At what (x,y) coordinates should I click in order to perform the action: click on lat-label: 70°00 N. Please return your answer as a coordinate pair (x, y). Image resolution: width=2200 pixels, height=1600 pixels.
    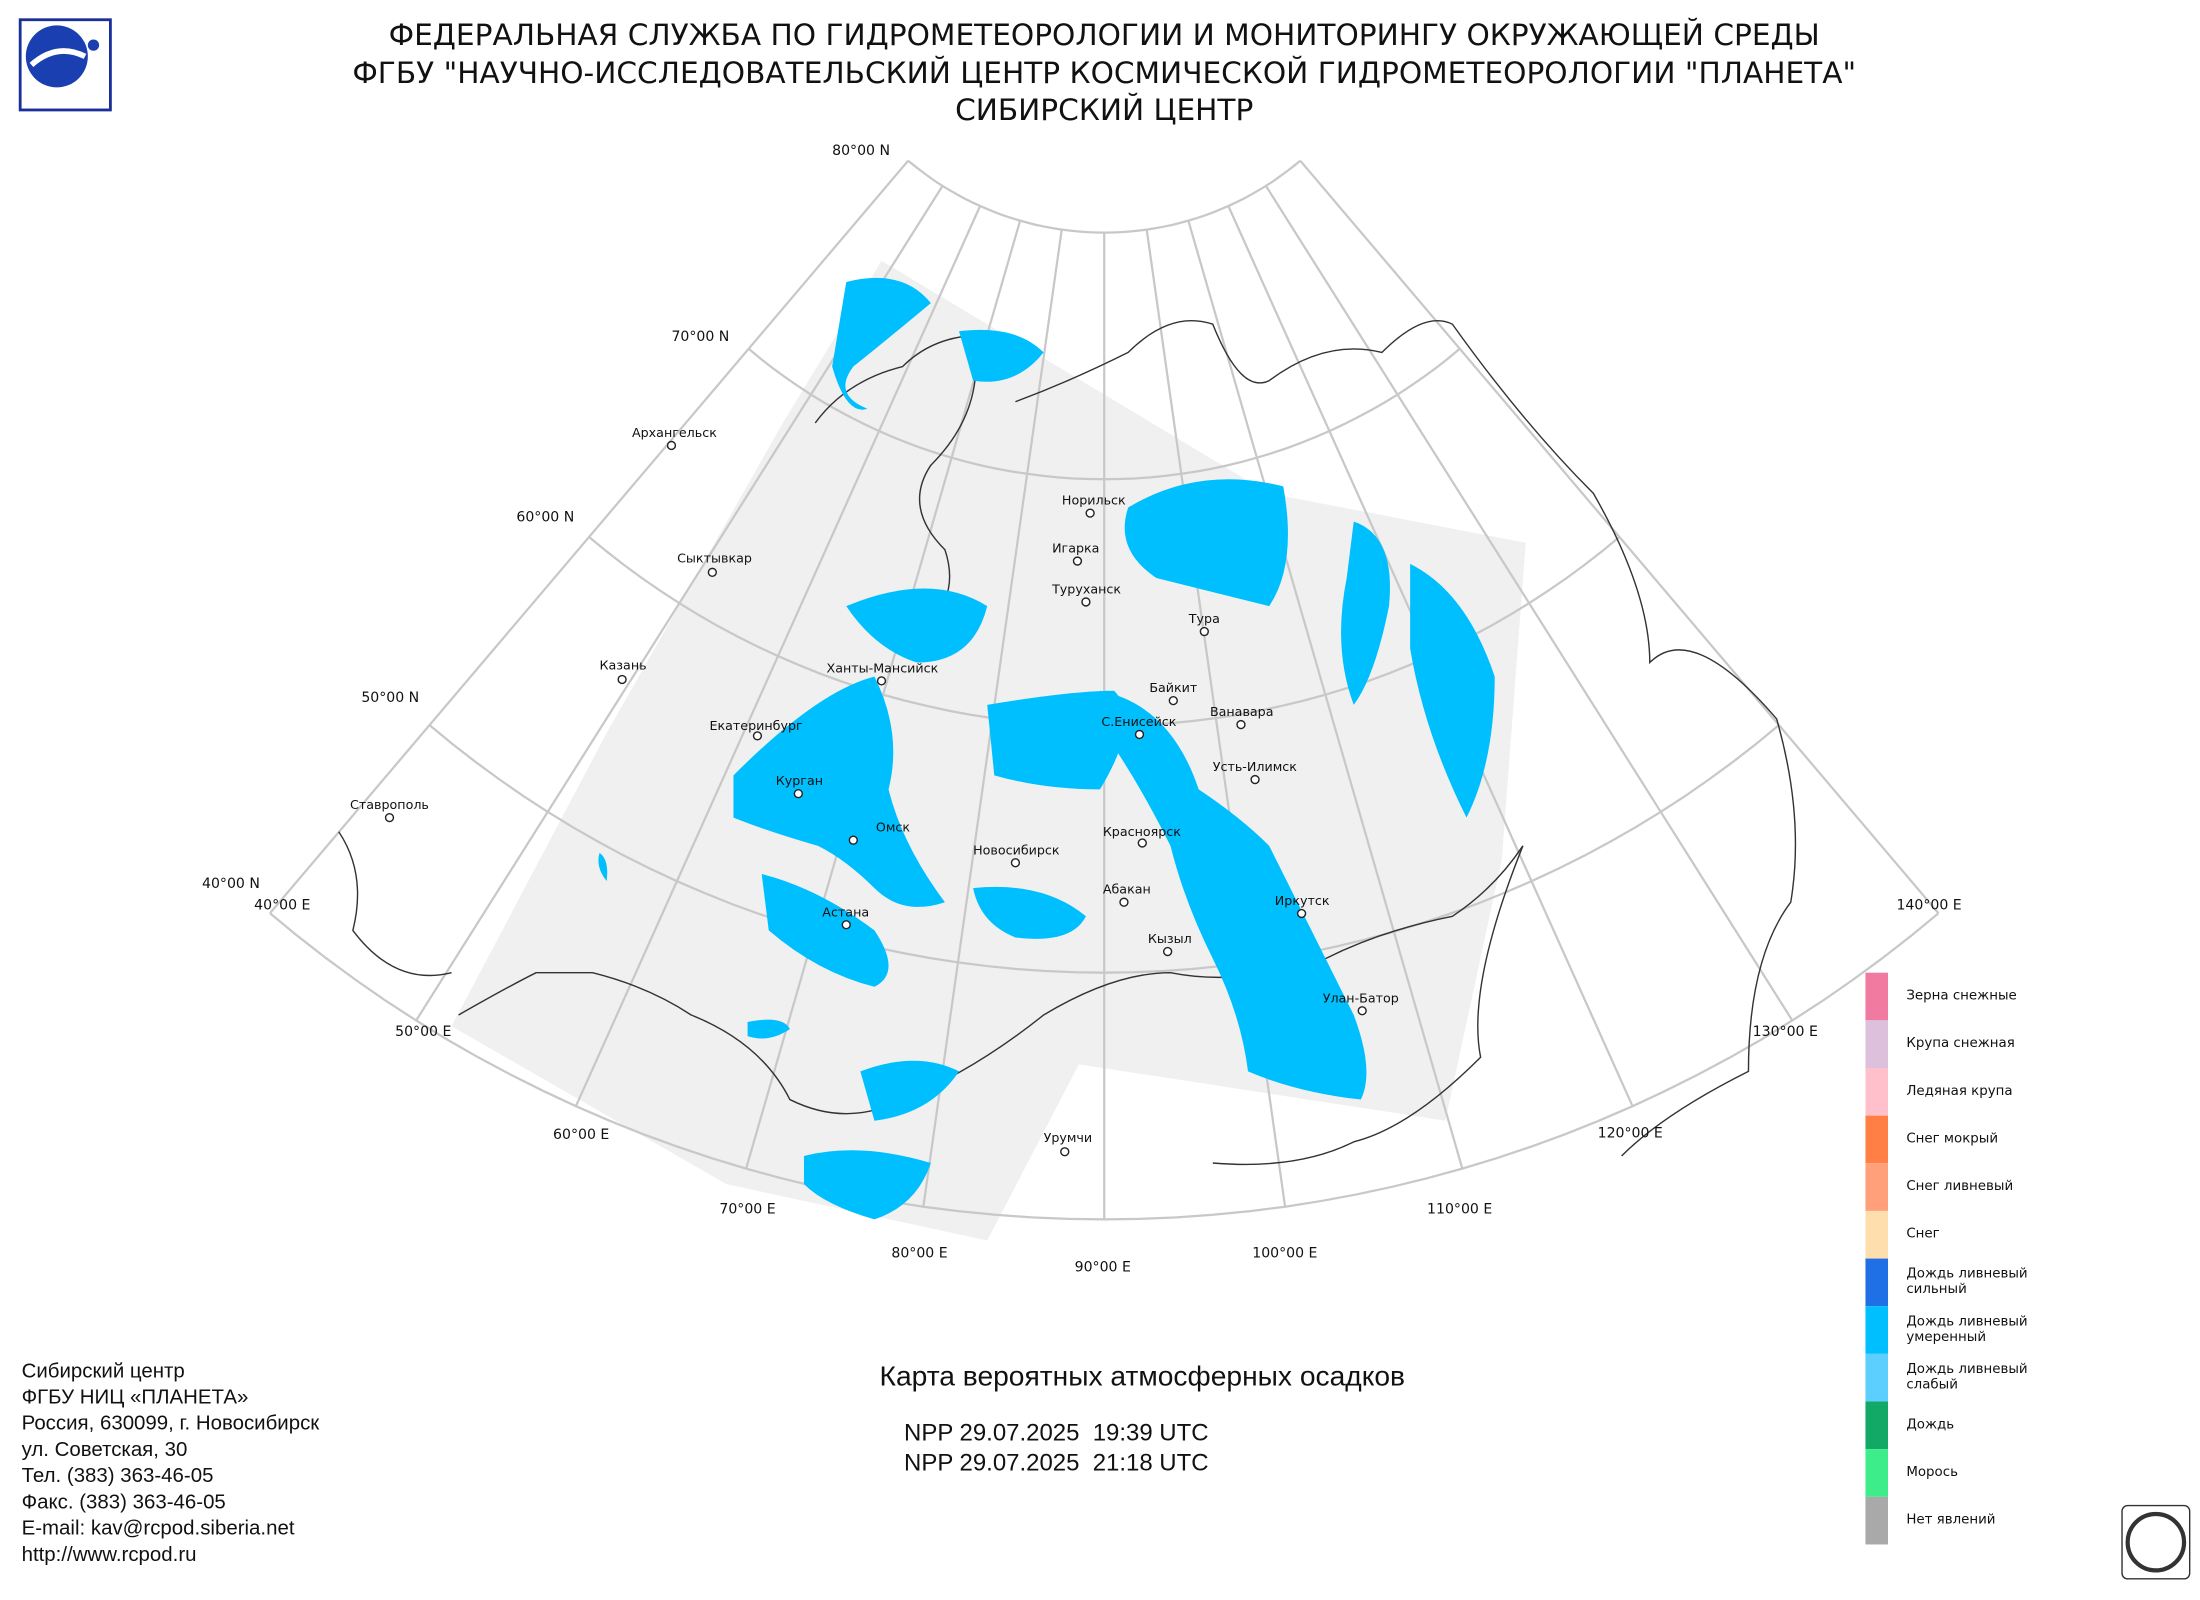
    Looking at the image, I should click on (700, 337).